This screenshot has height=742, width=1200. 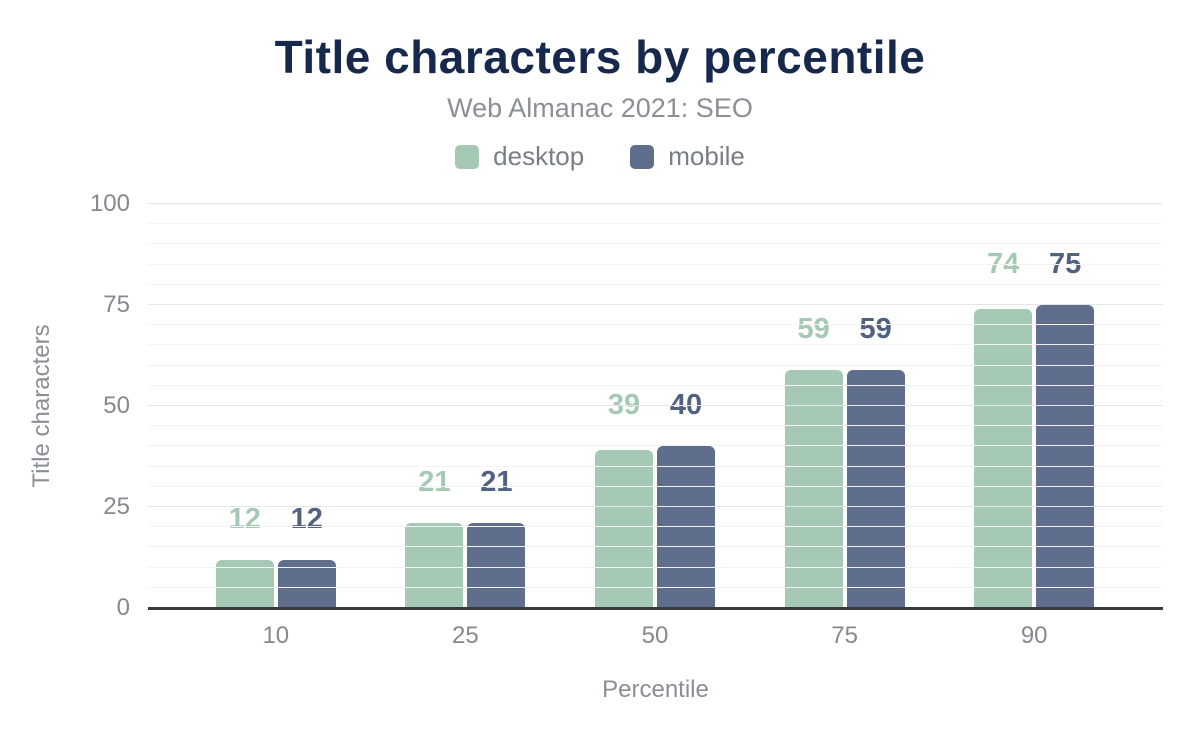 I want to click on bar-col-mobile-p90: 75, so click(x=1065, y=406).